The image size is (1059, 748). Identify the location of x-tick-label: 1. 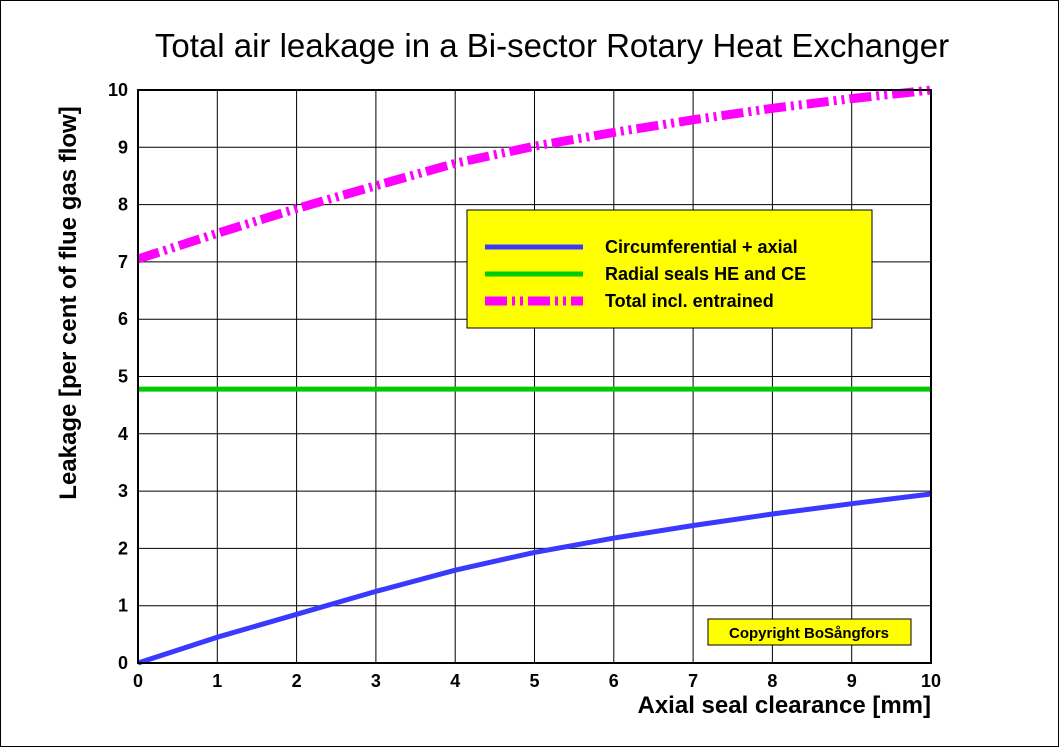
(217, 681).